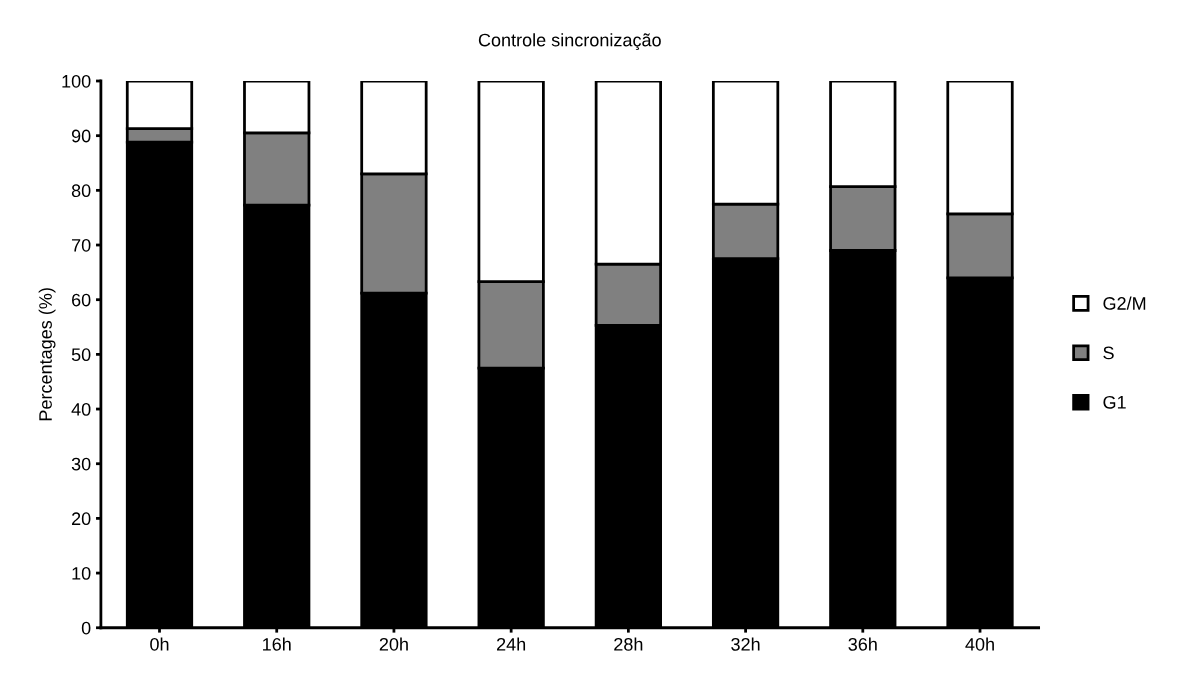 This screenshot has width=1187, height=675. I want to click on x-tick-label: 40h, so click(979, 644).